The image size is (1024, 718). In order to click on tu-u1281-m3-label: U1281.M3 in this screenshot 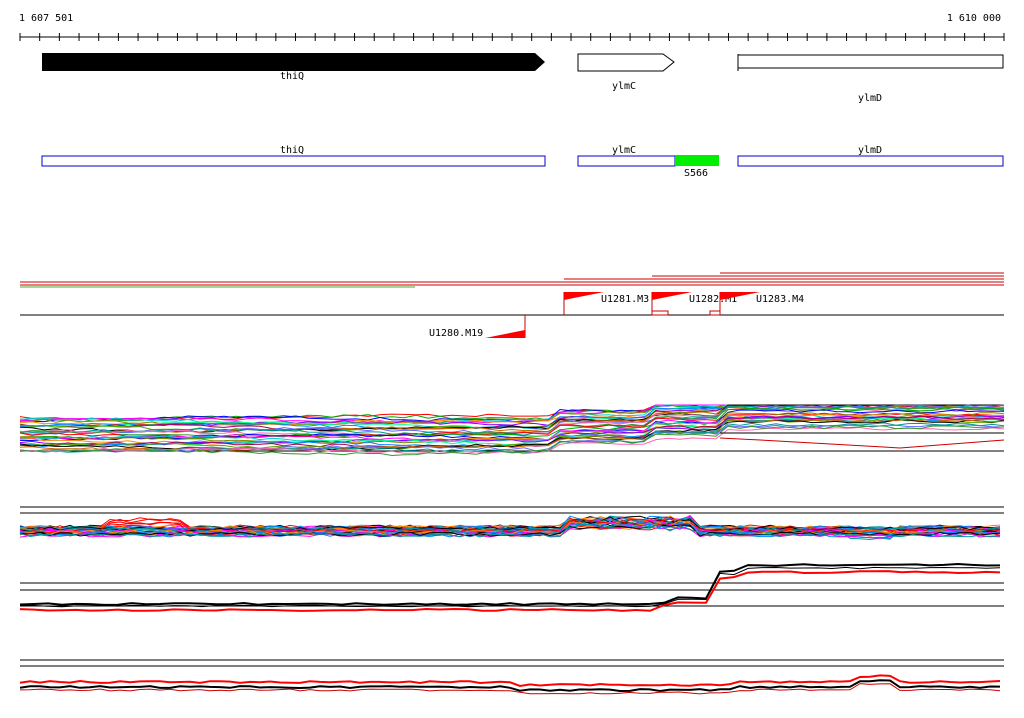, I will do `click(625, 299)`.